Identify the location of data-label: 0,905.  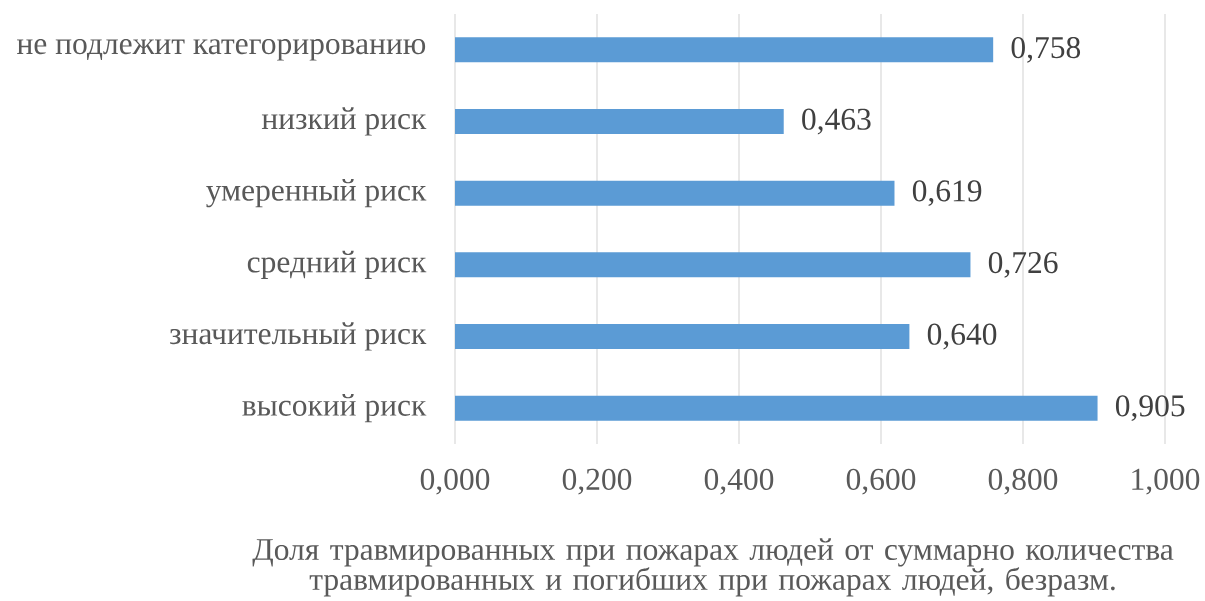
(1150, 408).